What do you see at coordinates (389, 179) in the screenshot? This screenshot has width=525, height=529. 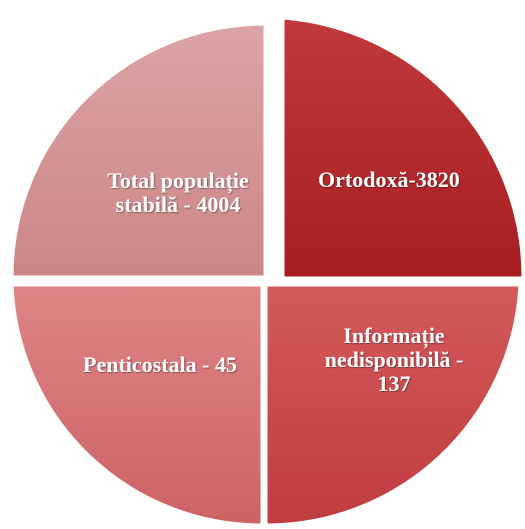 I see `node-label: Ortodoxă-3820` at bounding box center [389, 179].